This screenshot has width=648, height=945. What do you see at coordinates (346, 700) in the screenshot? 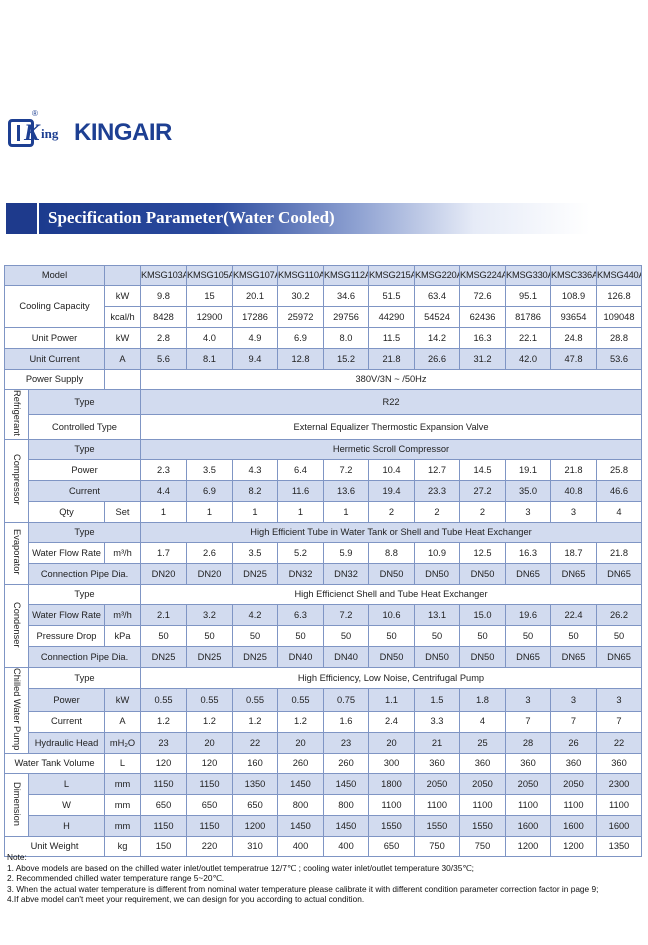
I see `value-cell: 0.75` at bounding box center [346, 700].